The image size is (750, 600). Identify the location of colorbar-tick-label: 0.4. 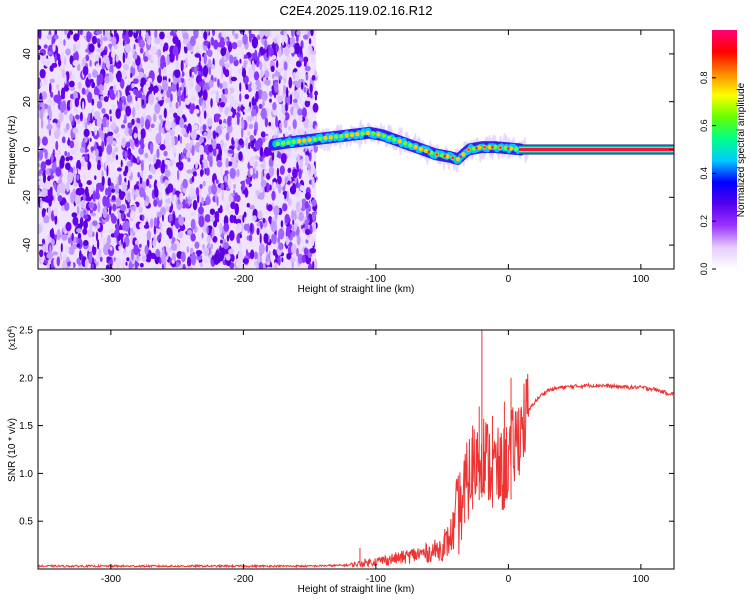
(704, 173).